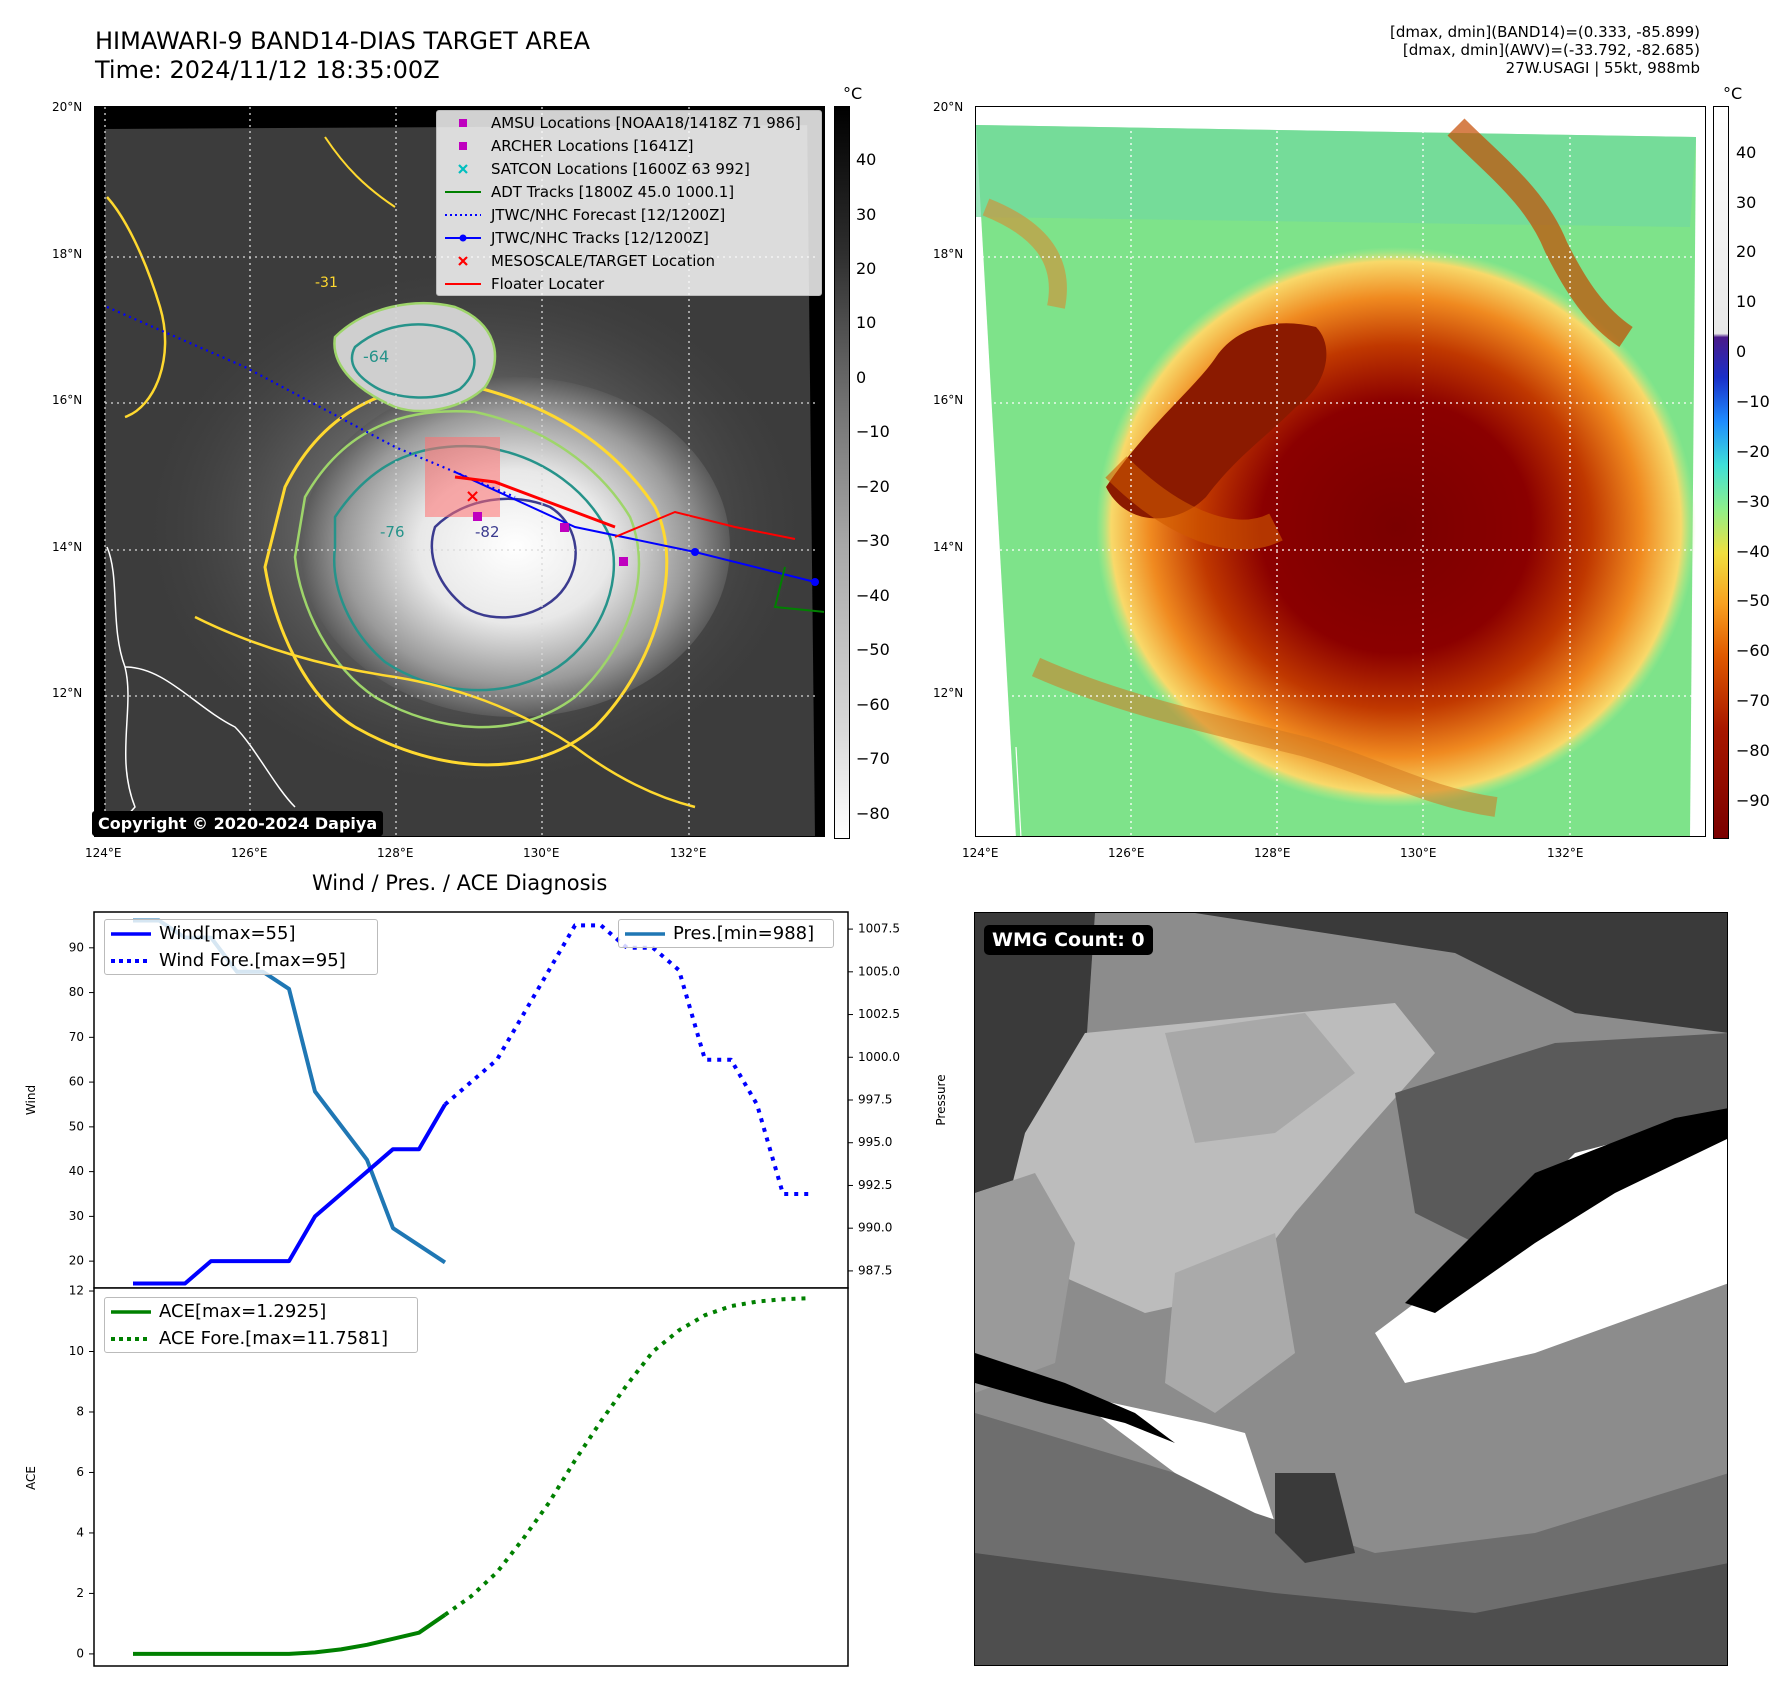 The image size is (1788, 1695). I want to click on svg-text: -31, so click(326, 283).